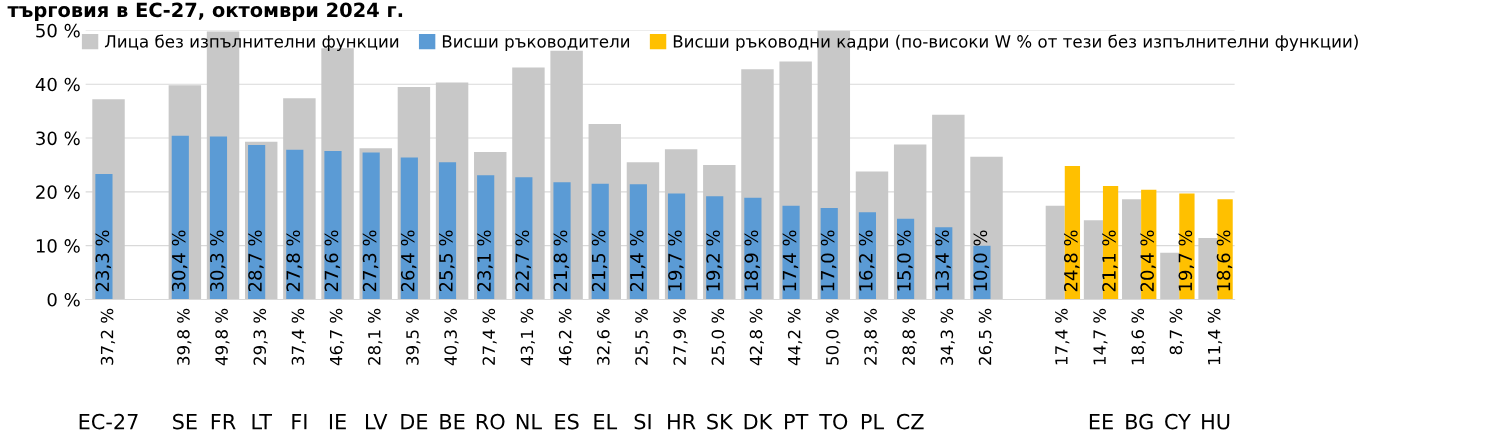 The width and height of the screenshot is (1502, 434). Describe the element at coordinates (489, 336) in the screenshot. I see `data-label: 27,4 %` at that location.